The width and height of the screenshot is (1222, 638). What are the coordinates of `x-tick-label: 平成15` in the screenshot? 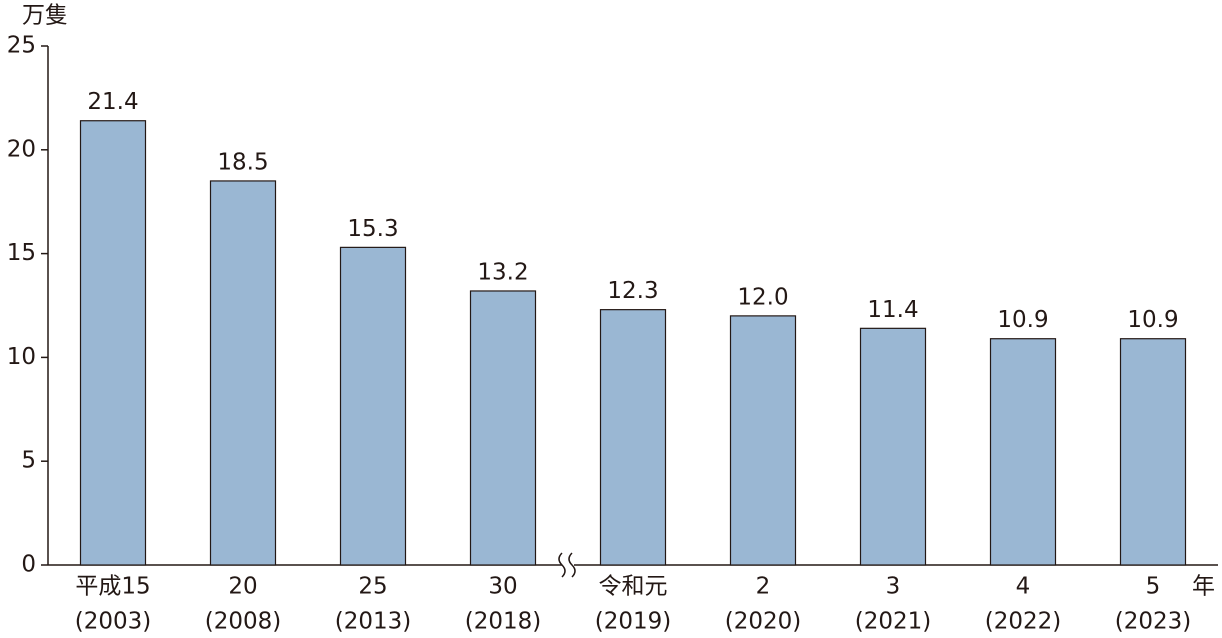 It's located at (112, 587).